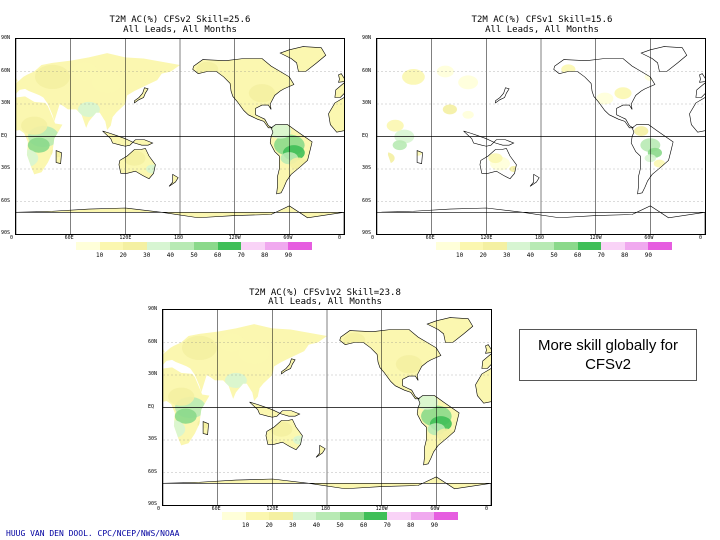 The width and height of the screenshot is (720, 540). Describe the element at coordinates (6, 38) in the screenshot. I see `lat-tick-label: 90N` at that location.